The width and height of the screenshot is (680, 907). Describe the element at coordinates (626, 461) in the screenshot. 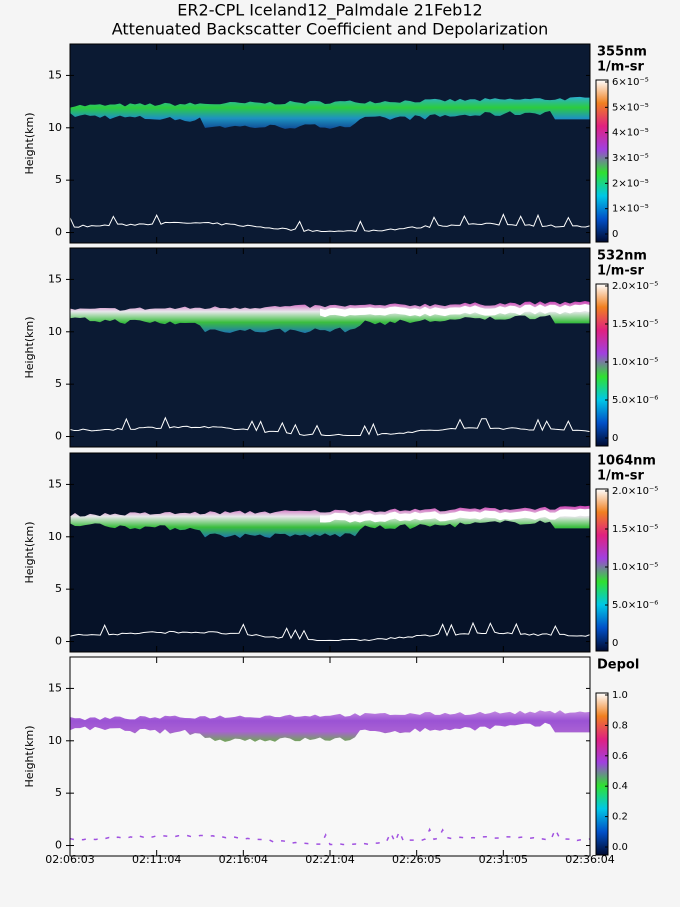

I see `colorbar-label: 1064nm` at that location.